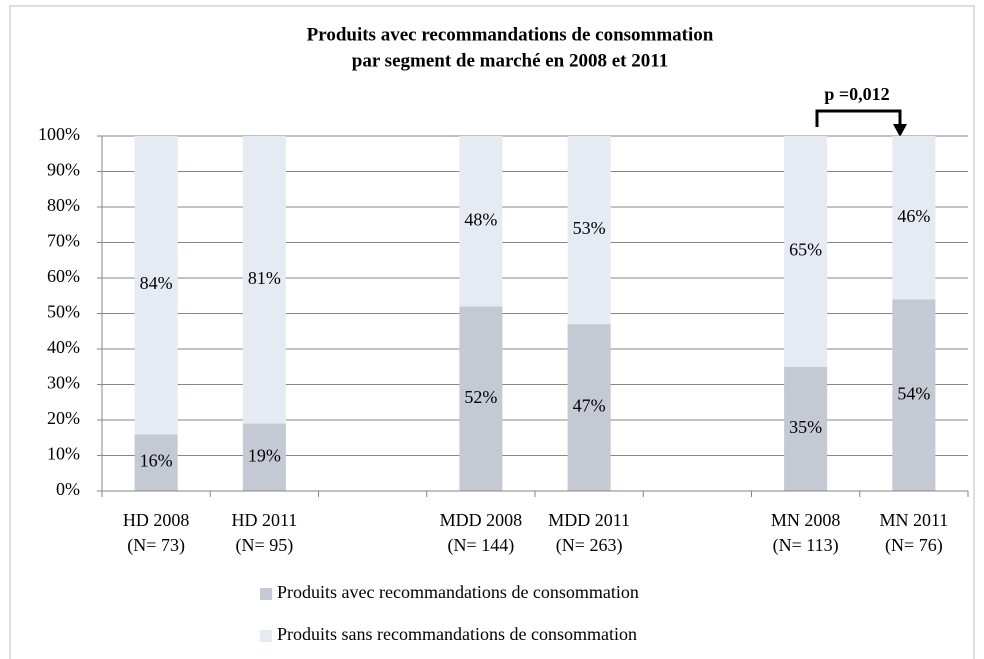 Image resolution: width=984 pixels, height=659 pixels. I want to click on y-tick-label: 40%, so click(63, 347).